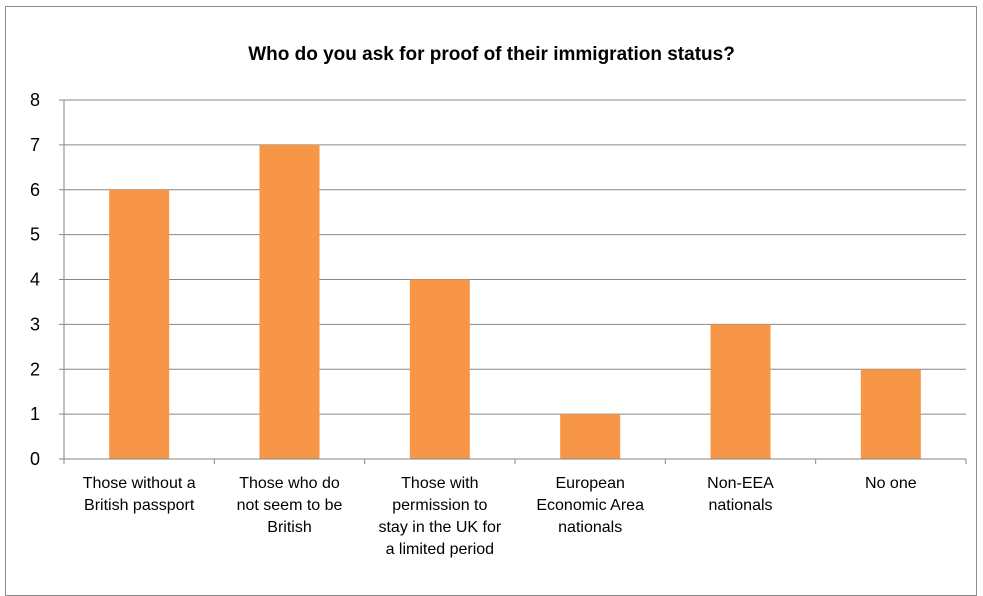 Image resolution: width=983 pixels, height=596 pixels. I want to click on x-category-label-line: British, so click(289, 527).